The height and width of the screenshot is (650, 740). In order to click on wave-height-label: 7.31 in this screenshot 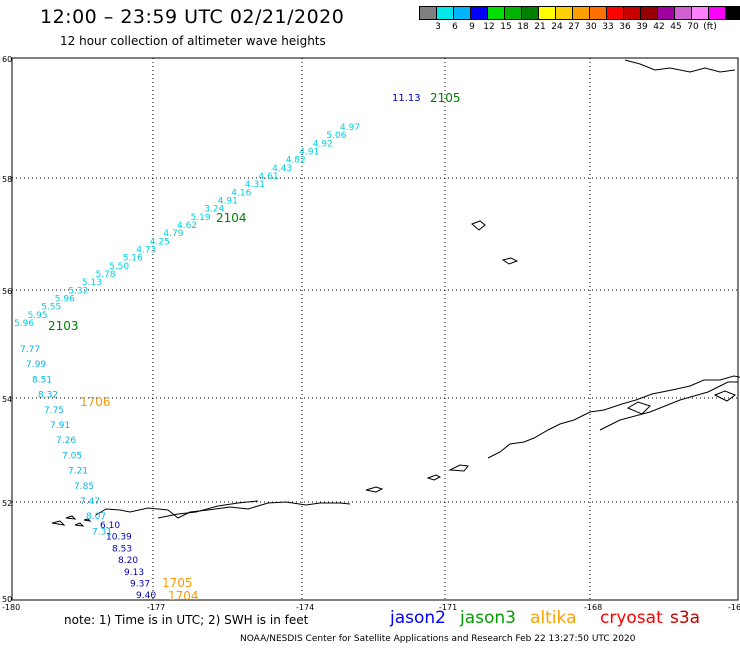, I will do `click(102, 532)`.